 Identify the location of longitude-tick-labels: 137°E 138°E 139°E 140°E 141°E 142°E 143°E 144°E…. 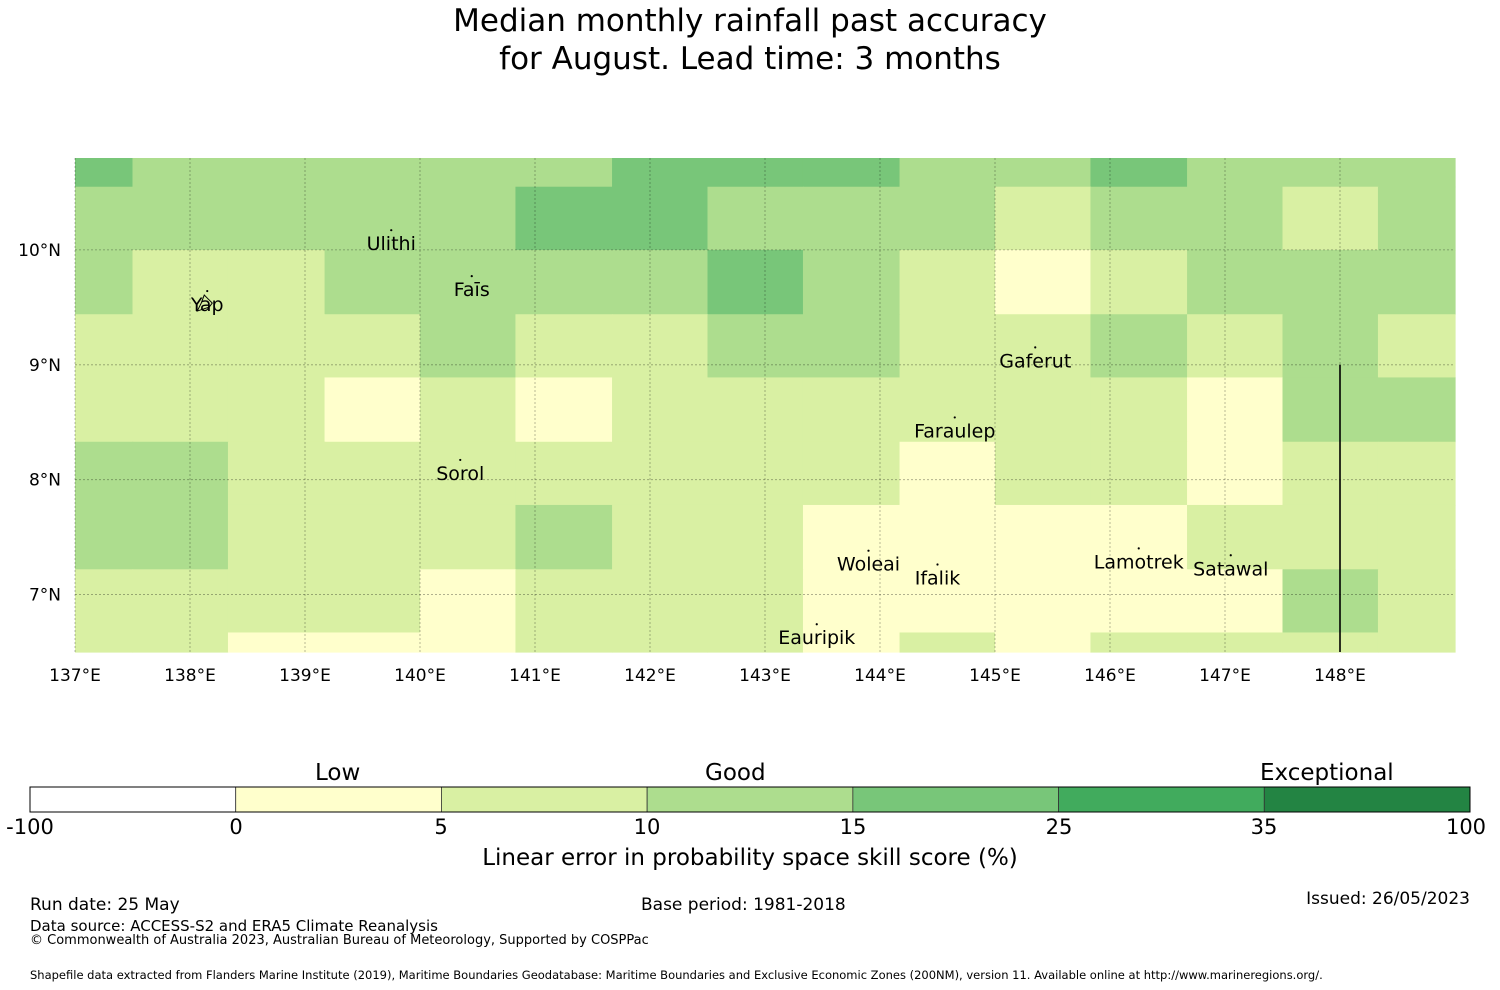
(707, 676).